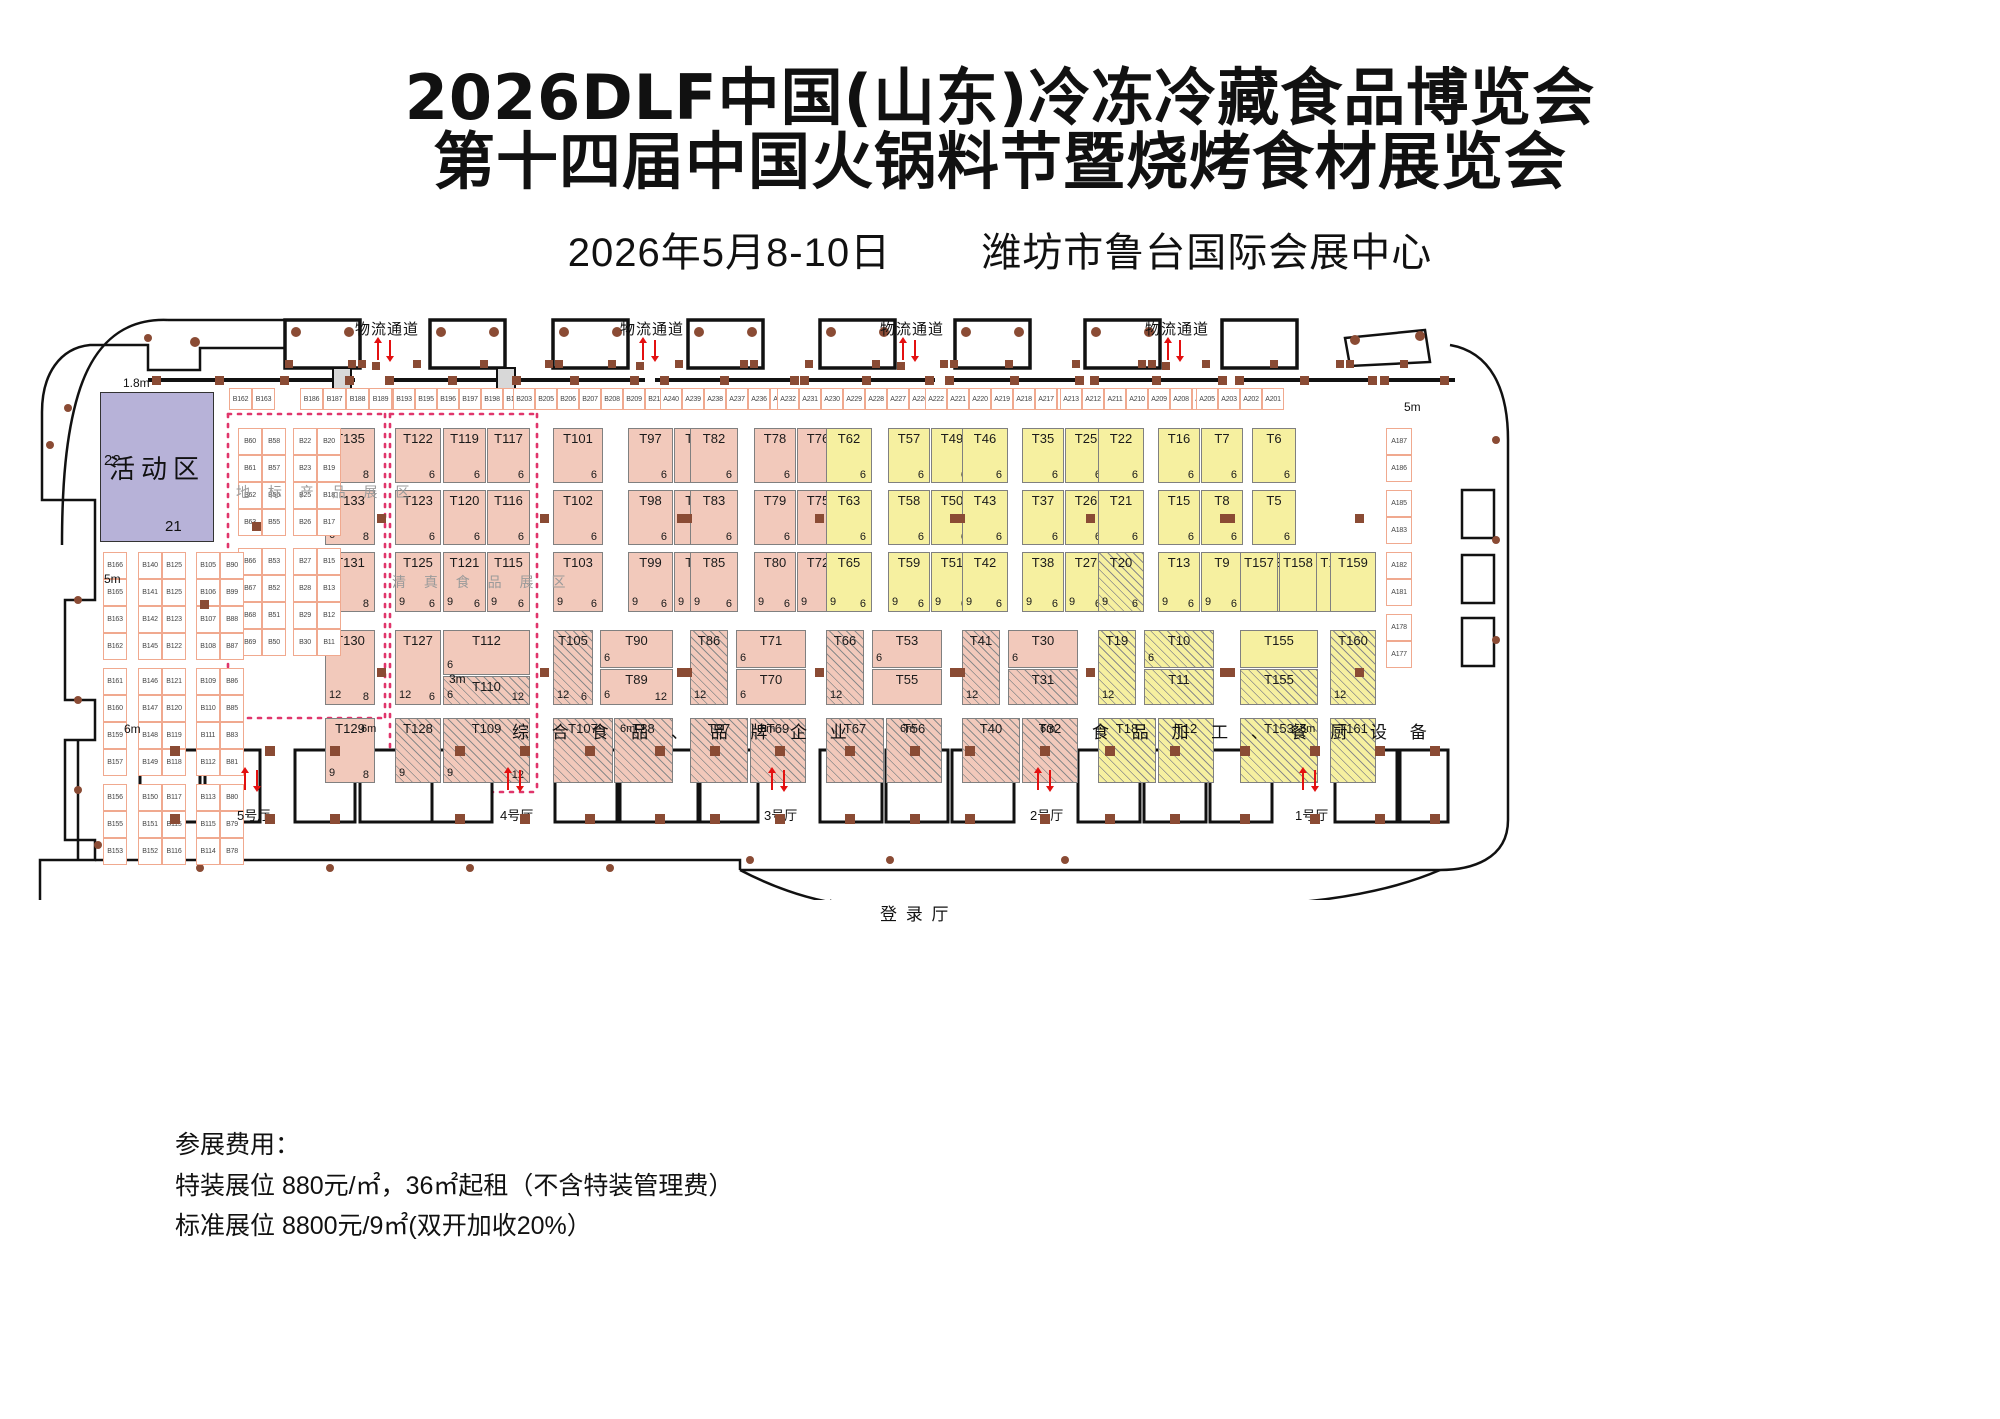  What do you see at coordinates (715, 399) in the screenshot?
I see `small-booth-a238: A238` at bounding box center [715, 399].